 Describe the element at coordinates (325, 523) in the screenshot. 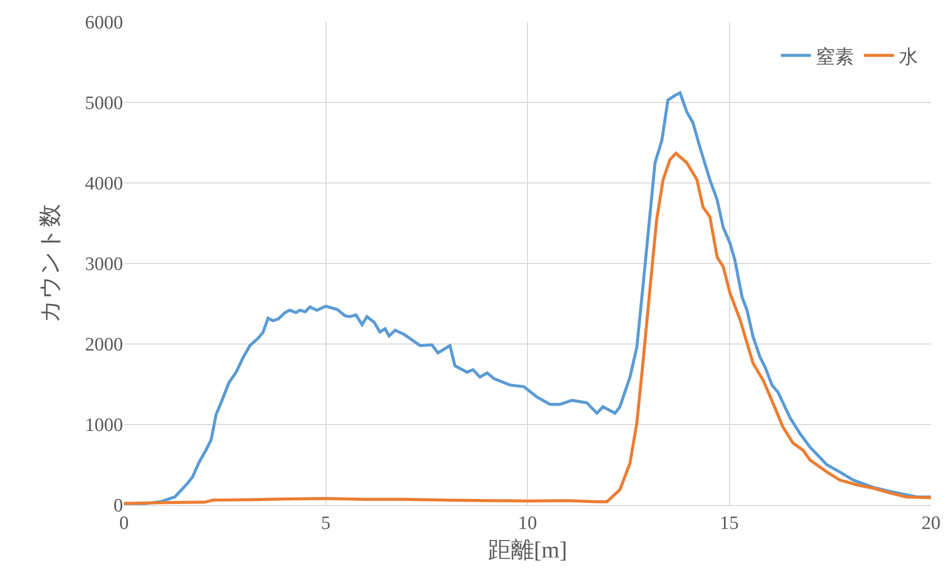

I see `x-tick-label: 5` at that location.